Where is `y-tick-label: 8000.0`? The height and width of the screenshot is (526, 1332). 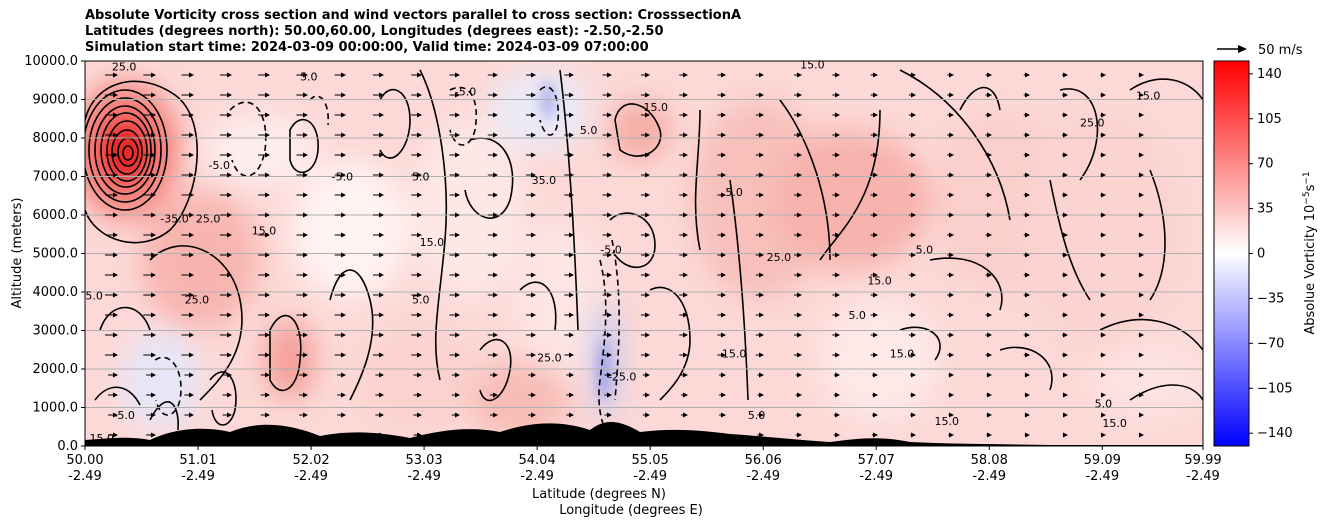 y-tick-label: 8000.0 is located at coordinates (56, 138).